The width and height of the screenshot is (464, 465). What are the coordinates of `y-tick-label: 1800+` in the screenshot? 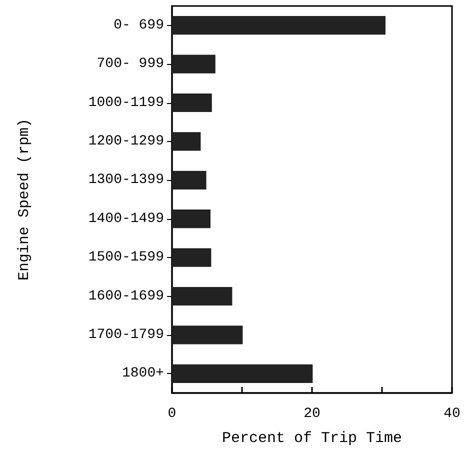 It's located at (143, 374).